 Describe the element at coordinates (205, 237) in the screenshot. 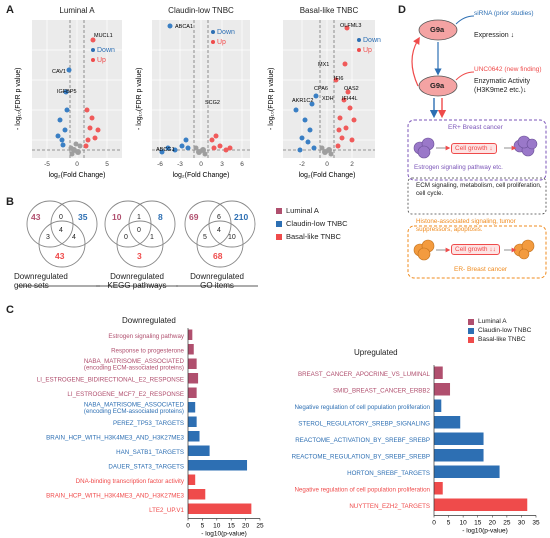

I see `venn-count: 5` at that location.